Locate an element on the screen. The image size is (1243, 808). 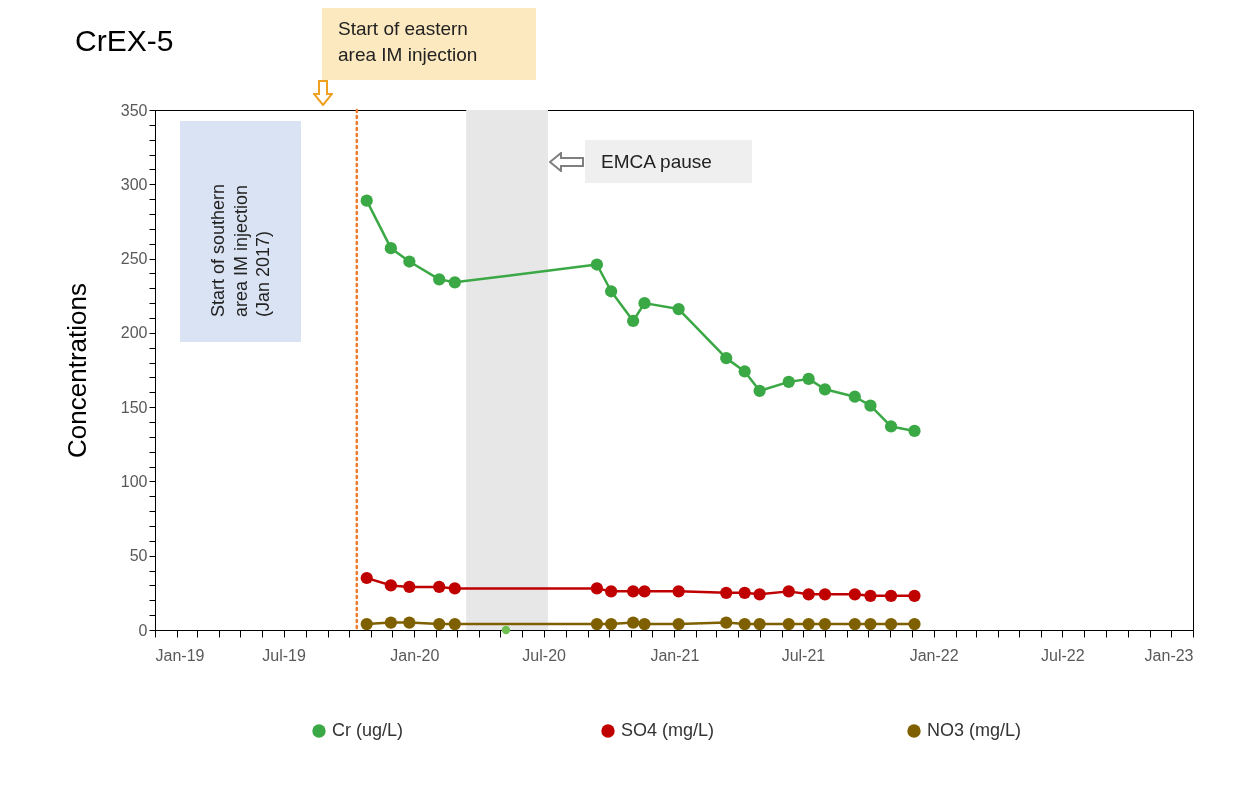
x-tick-label: Jan-21 is located at coordinates (675, 655).